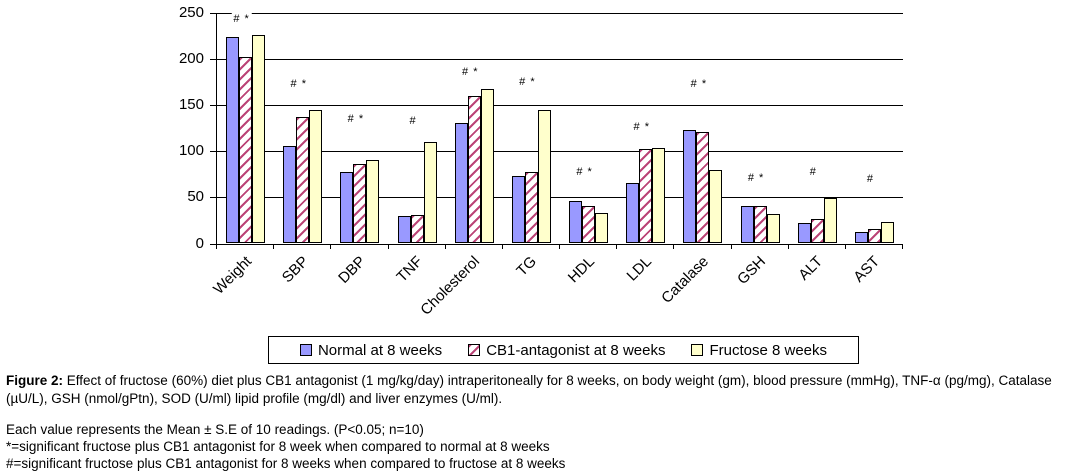 This screenshot has height=474, width=1071. Describe the element at coordinates (404, 229) in the screenshot. I see `bar-tnf-series1` at that location.